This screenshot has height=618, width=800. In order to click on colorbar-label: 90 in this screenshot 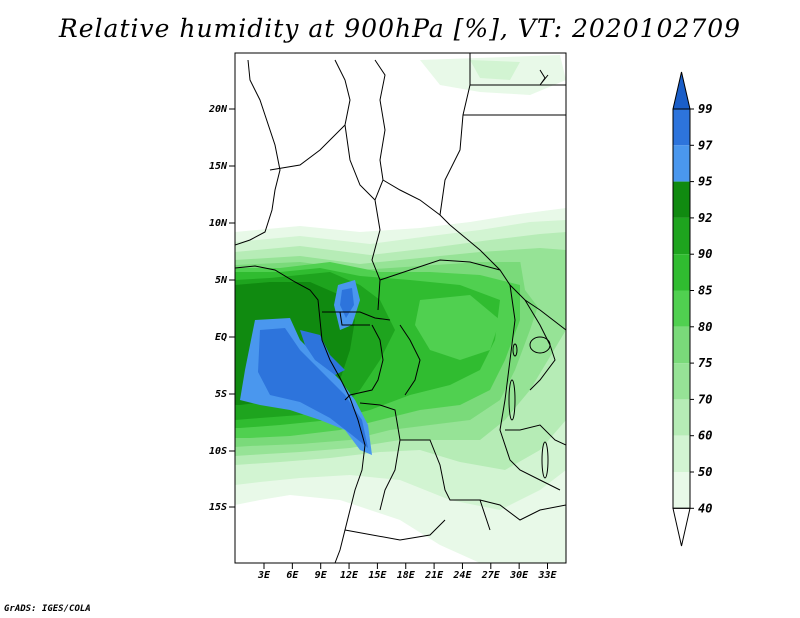, I will do `click(705, 254)`.